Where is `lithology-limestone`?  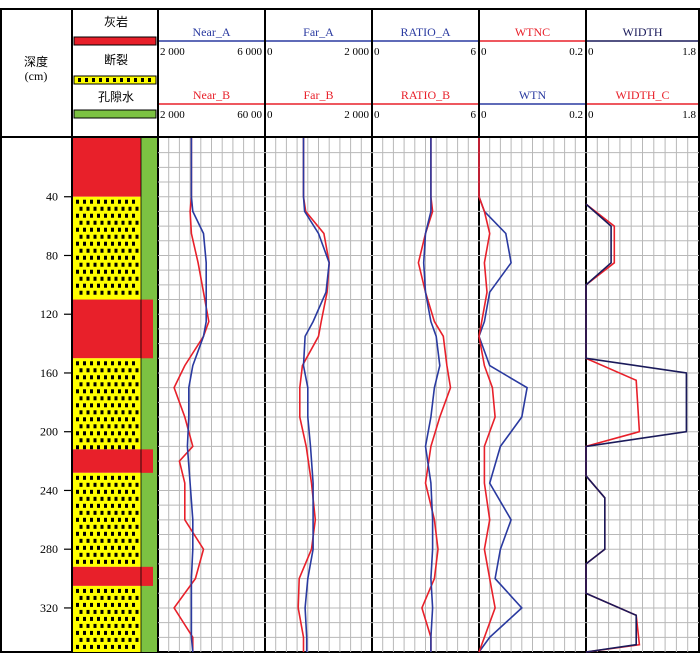
lithology-limestone is located at coordinates (113, 461).